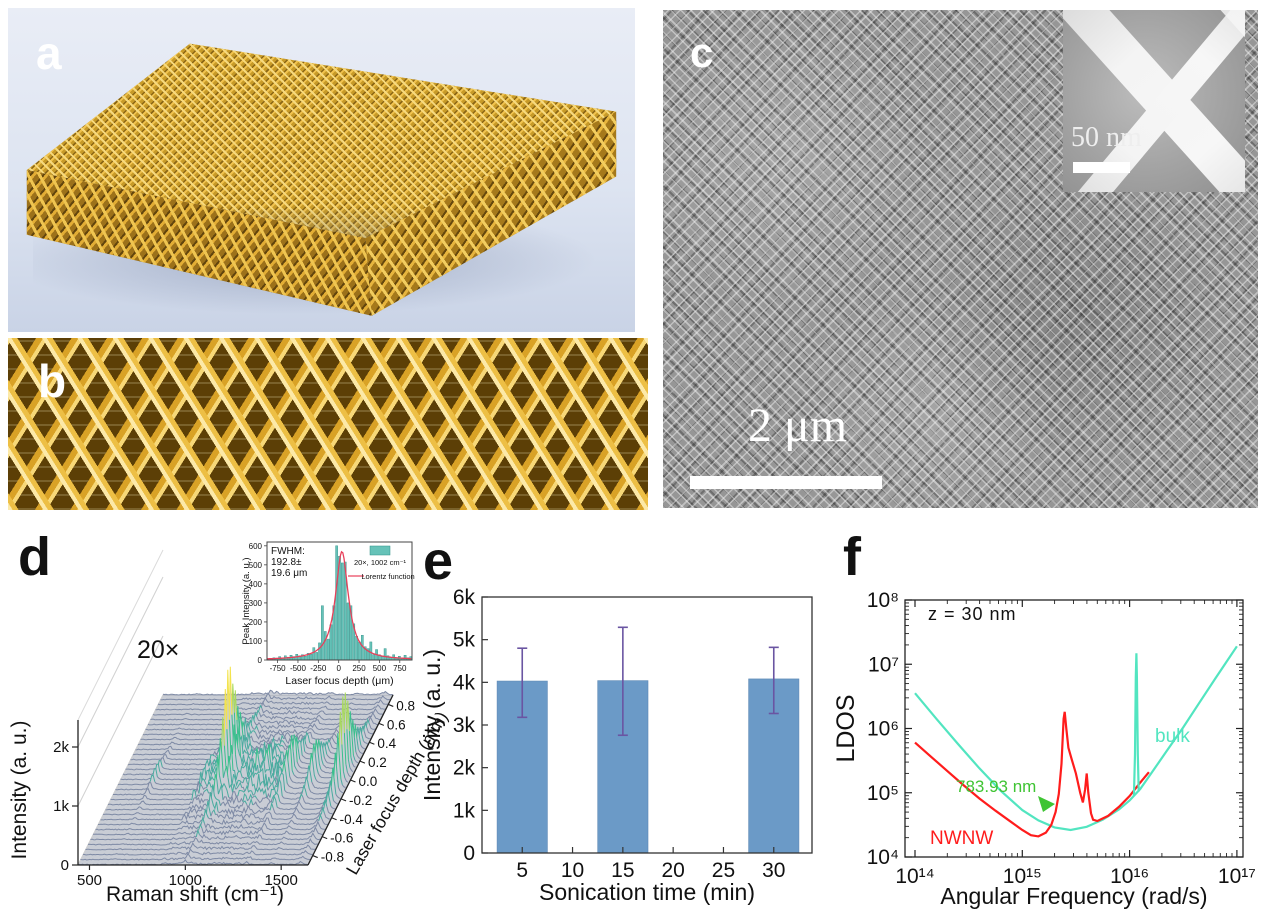 This screenshot has width=1269, height=914. What do you see at coordinates (852, 557) in the screenshot?
I see `panel-label-f: f` at bounding box center [852, 557].